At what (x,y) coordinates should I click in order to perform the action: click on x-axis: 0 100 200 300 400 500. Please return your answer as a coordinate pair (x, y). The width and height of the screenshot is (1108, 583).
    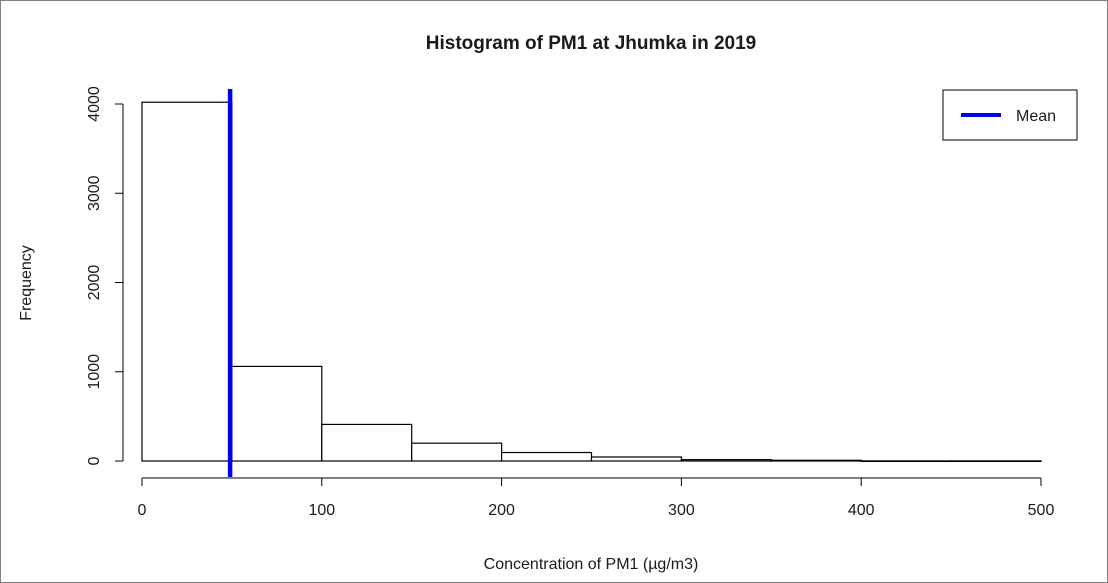
    Looking at the image, I should click on (596, 498).